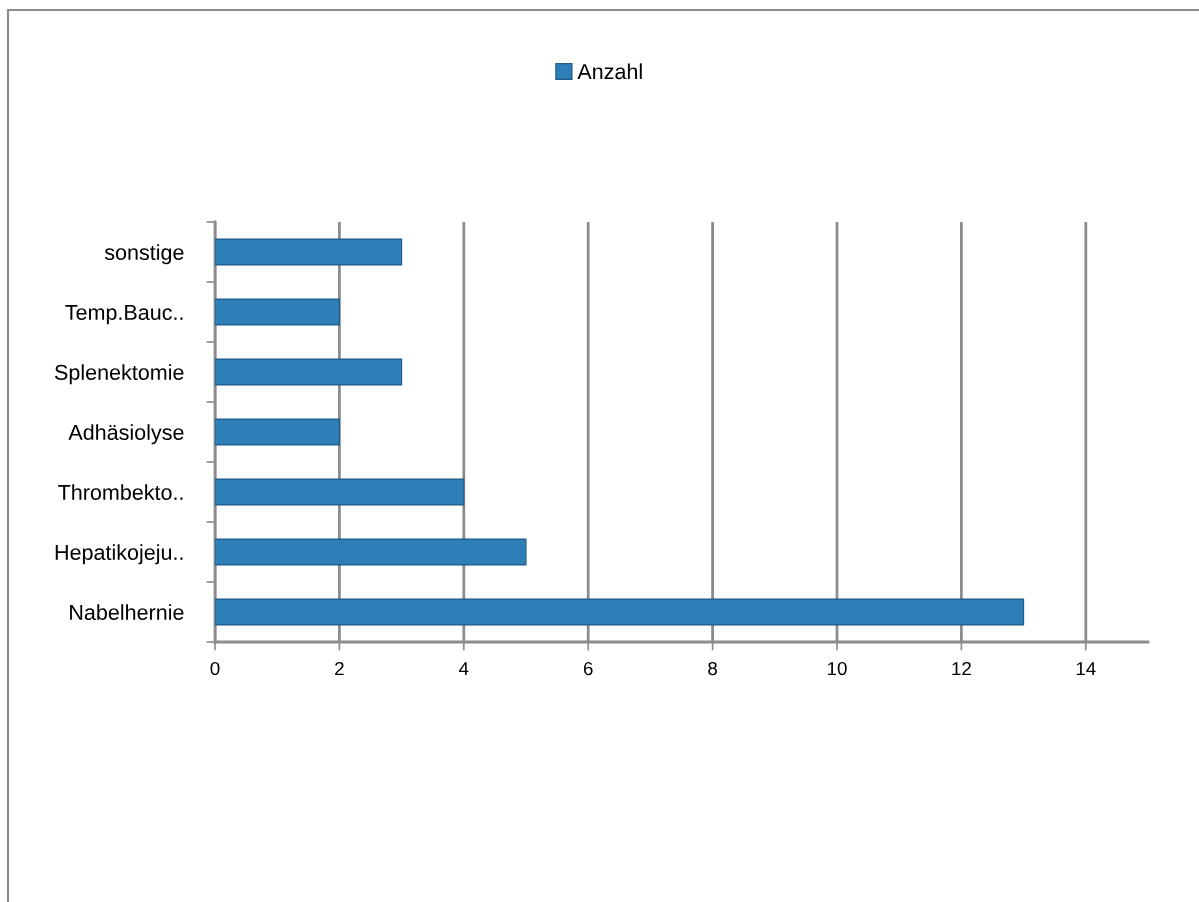  I want to click on x-tick-label: 6, so click(588, 668).